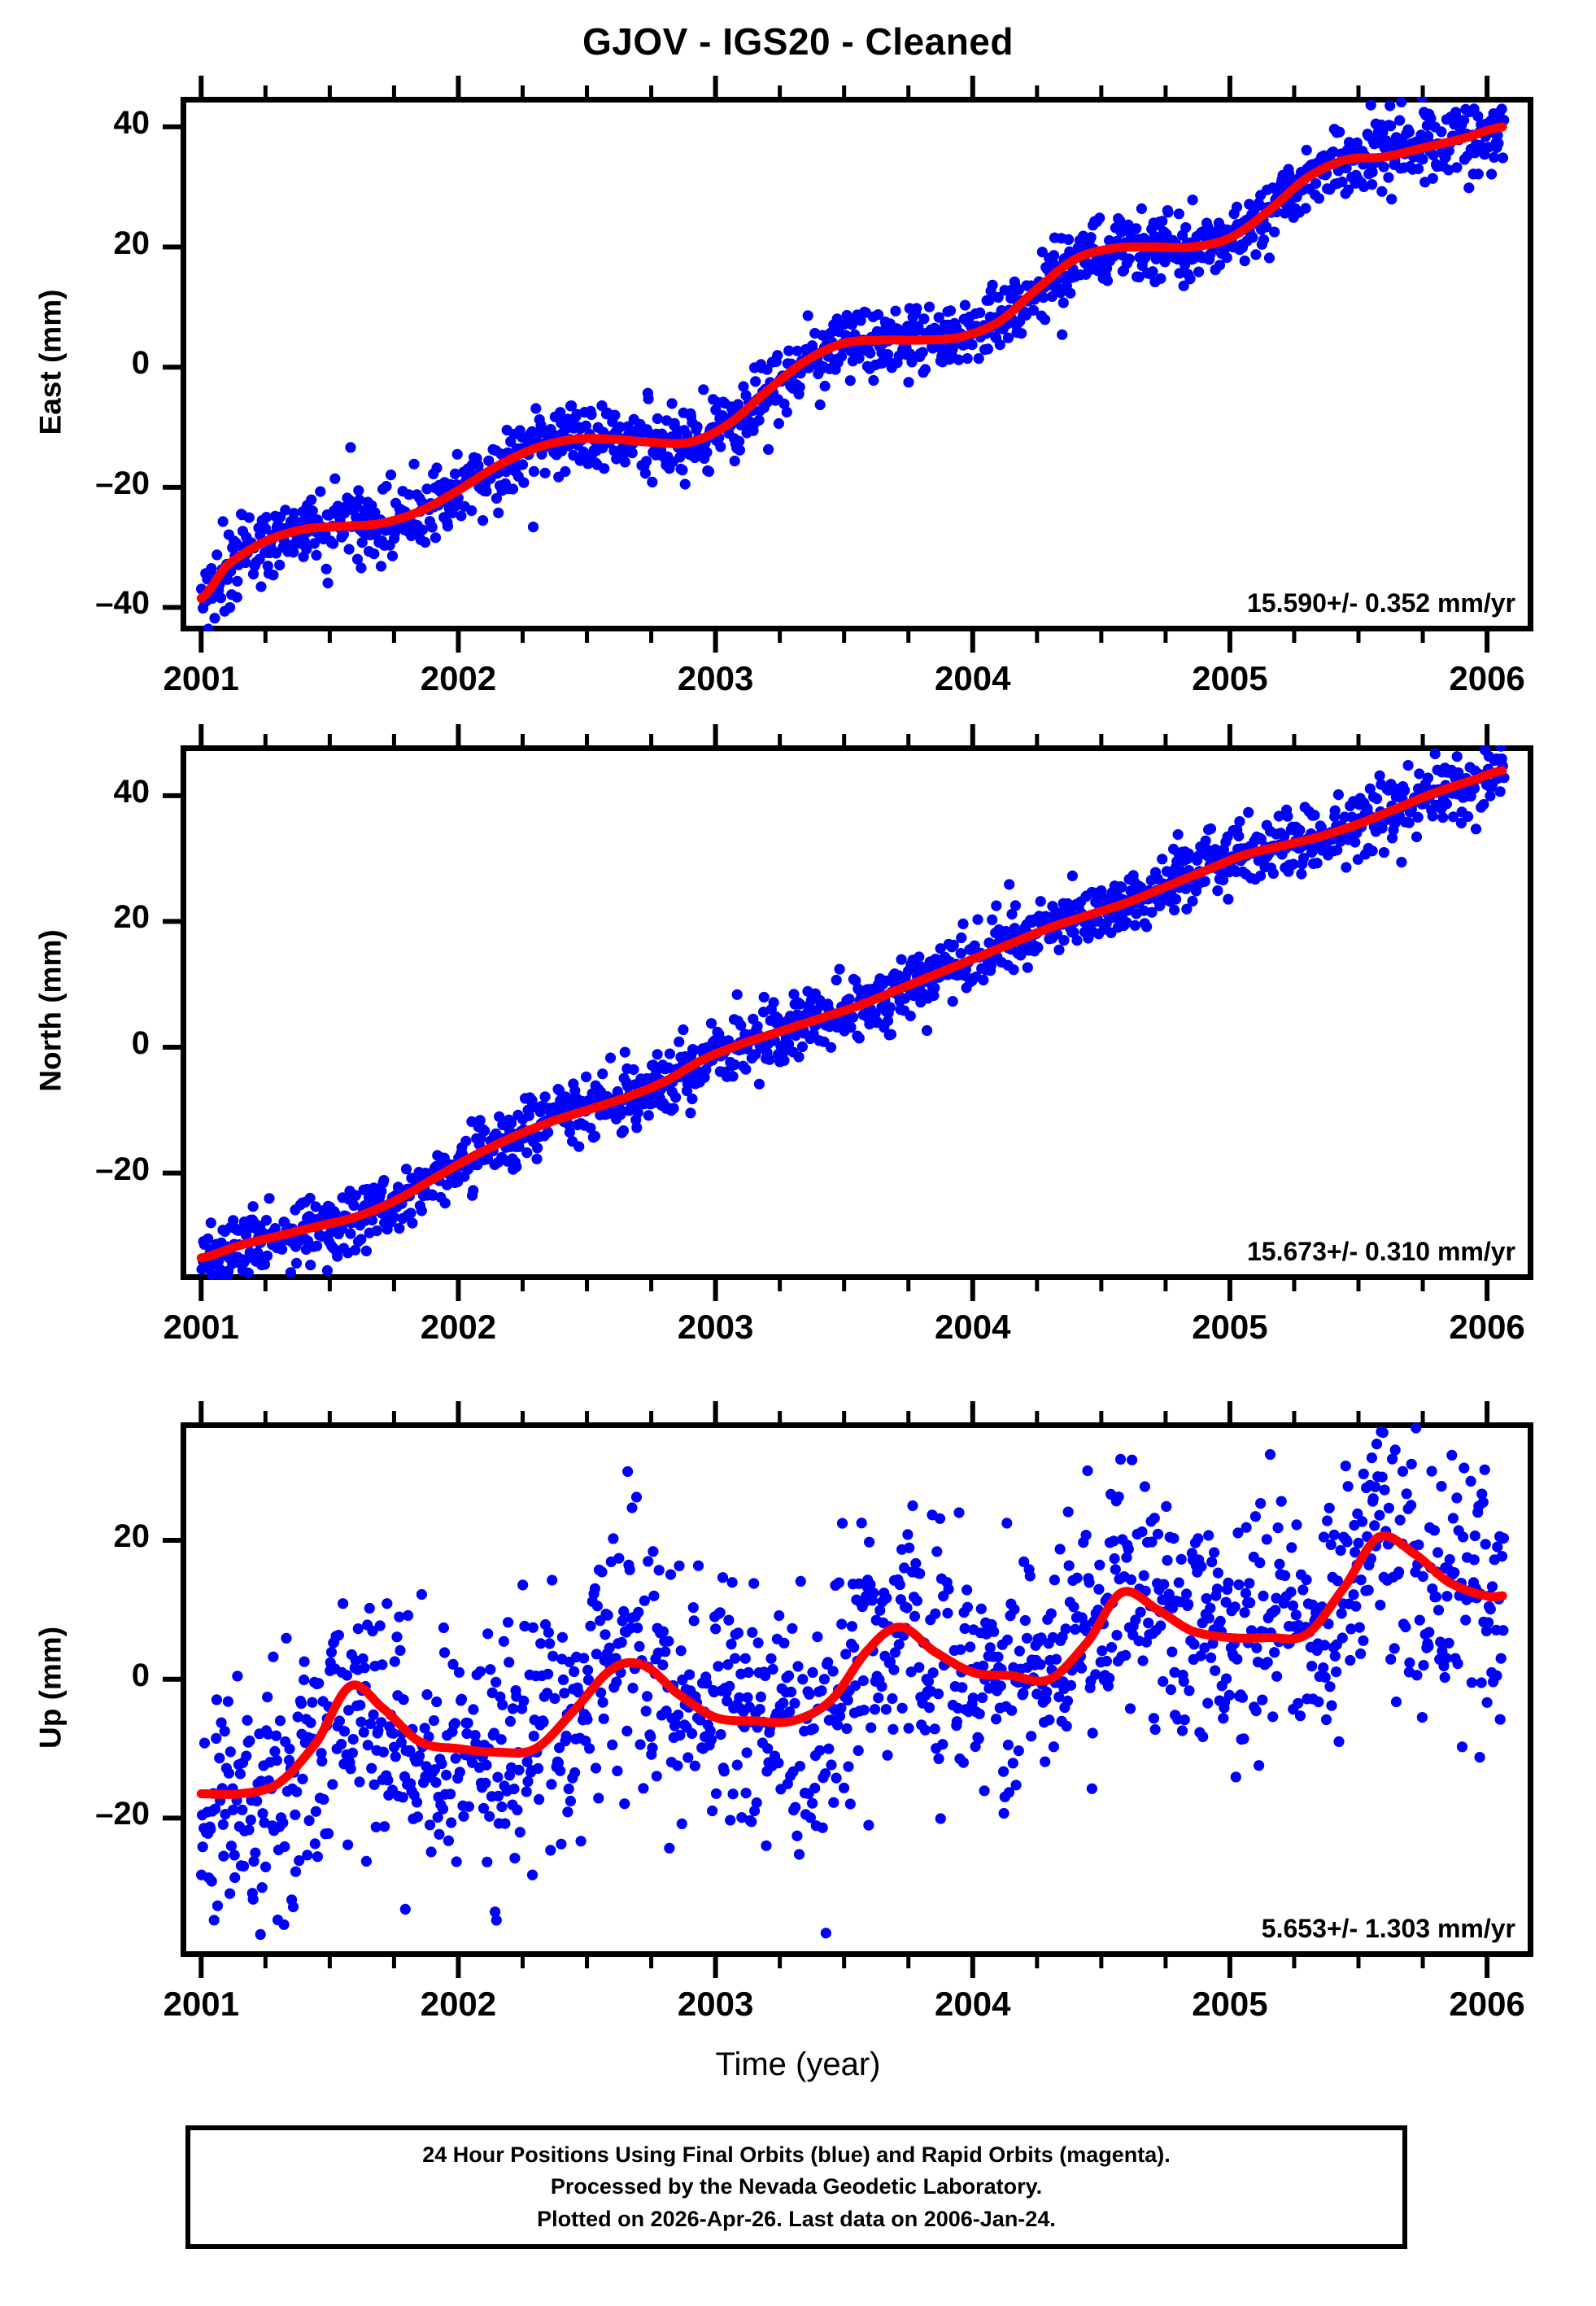 The width and height of the screenshot is (1596, 2306). I want to click on ytick-label-up-0: –20, so click(122, 1814).